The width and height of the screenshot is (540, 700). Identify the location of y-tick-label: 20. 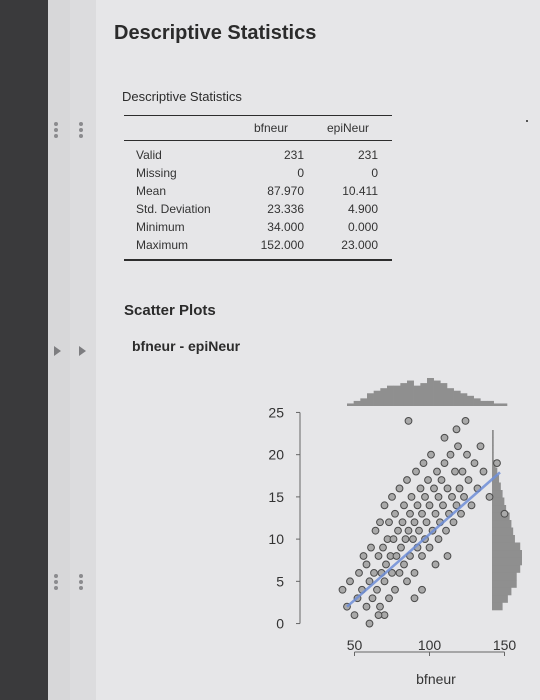
(276, 455).